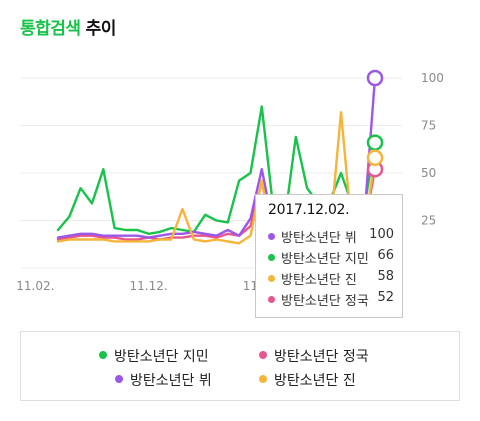  What do you see at coordinates (325, 259) in the screenshot?
I see `tooltip-series-name: 방탄소년단 지민` at bounding box center [325, 259].